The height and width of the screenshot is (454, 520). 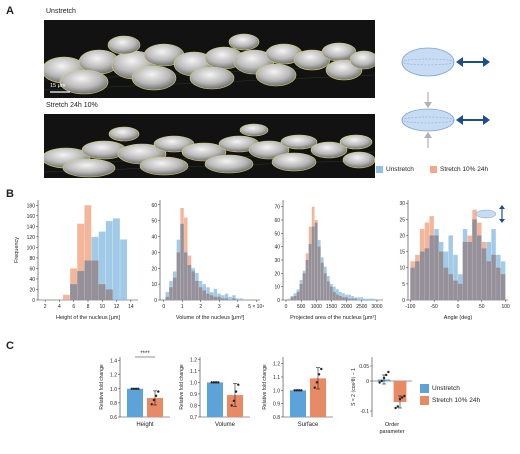 I want to click on x-tick-label: 3000, so click(x=376, y=307).